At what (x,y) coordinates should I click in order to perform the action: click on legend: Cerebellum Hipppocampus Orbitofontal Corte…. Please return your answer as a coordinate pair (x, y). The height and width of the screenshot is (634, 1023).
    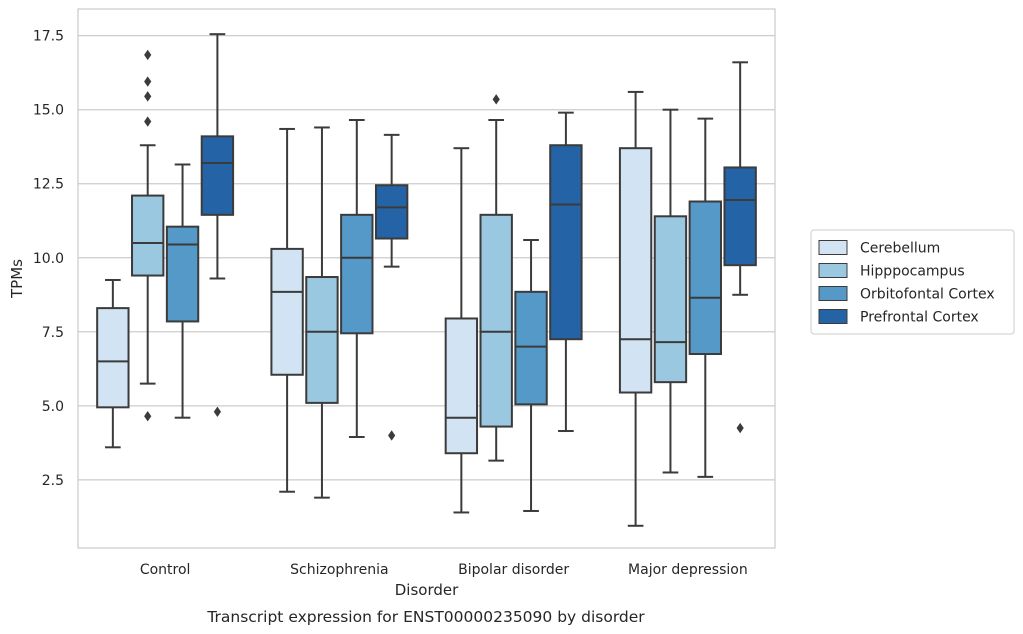
    Looking at the image, I should click on (912, 282).